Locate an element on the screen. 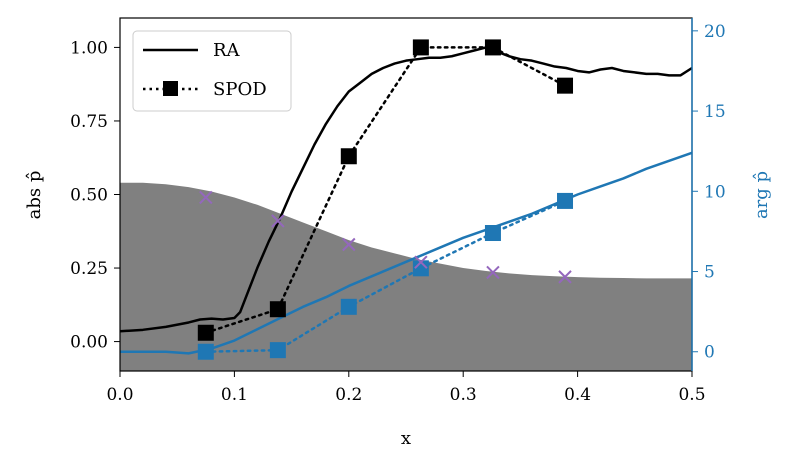 This screenshot has width=793, height=467. y-axis-right-label: arg p̂ is located at coordinates (761, 195).